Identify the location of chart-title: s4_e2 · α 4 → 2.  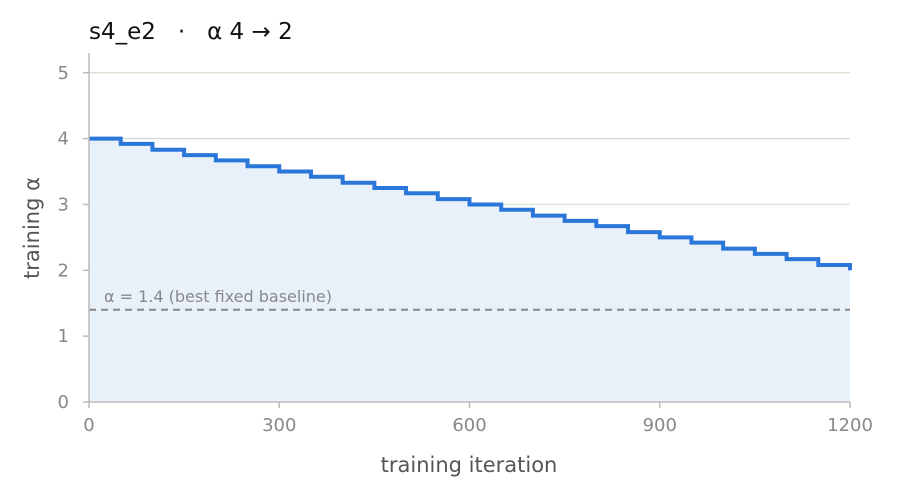
(191, 32).